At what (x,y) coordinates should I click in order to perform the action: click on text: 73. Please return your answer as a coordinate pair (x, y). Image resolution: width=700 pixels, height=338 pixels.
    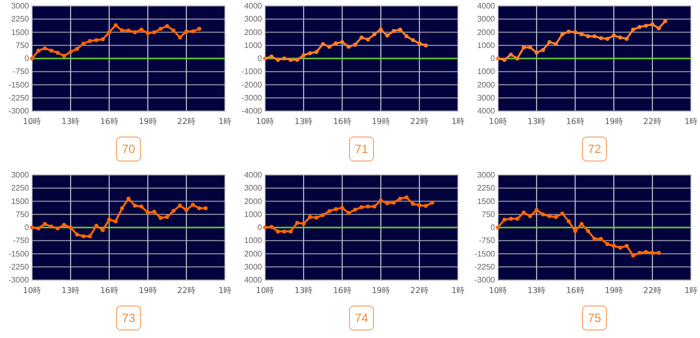
    Looking at the image, I should click on (129, 318).